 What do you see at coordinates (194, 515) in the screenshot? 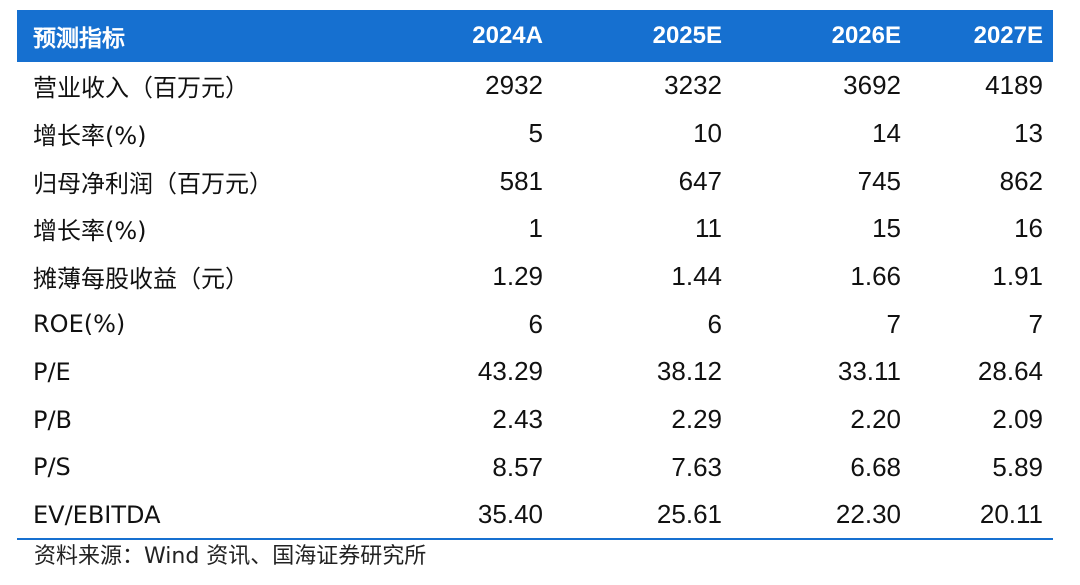
I see `row-label: EV/EBITDA` at bounding box center [194, 515].